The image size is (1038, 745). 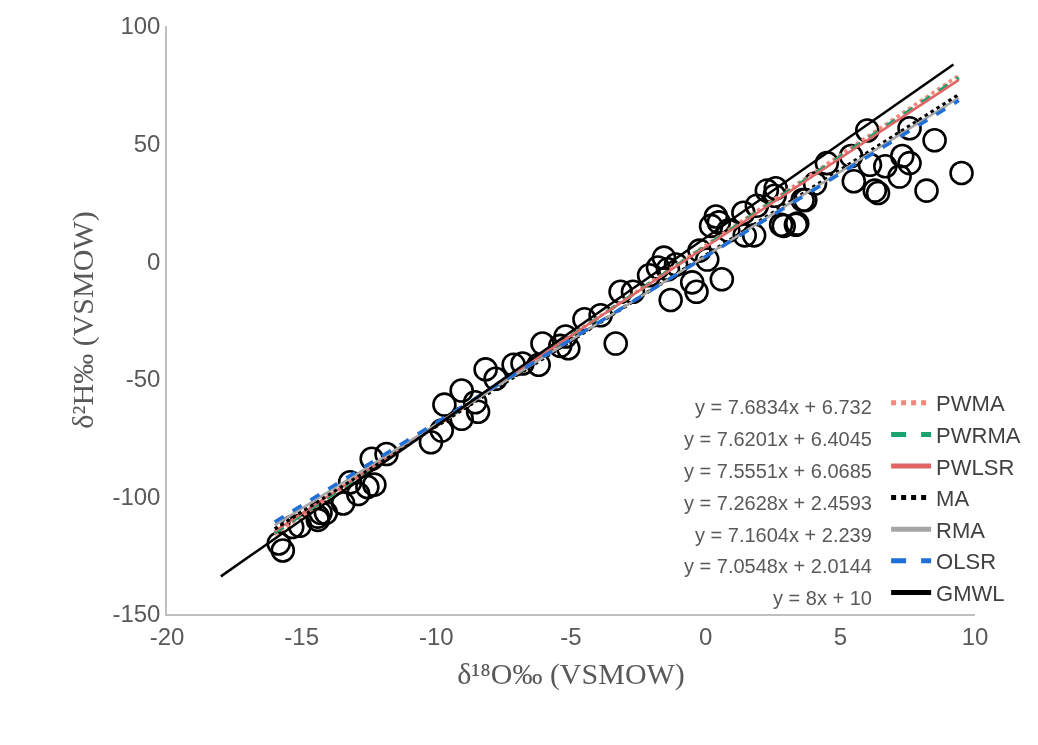 What do you see at coordinates (822, 598) in the screenshot?
I see `annotation: y = 8x + 10` at bounding box center [822, 598].